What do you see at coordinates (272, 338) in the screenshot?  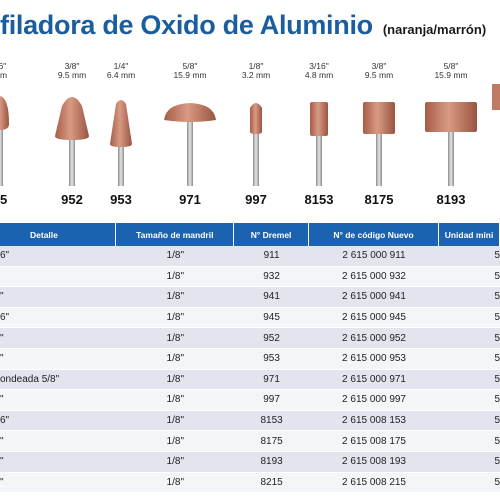 I see `cell-dremel-number: 952` at bounding box center [272, 338].